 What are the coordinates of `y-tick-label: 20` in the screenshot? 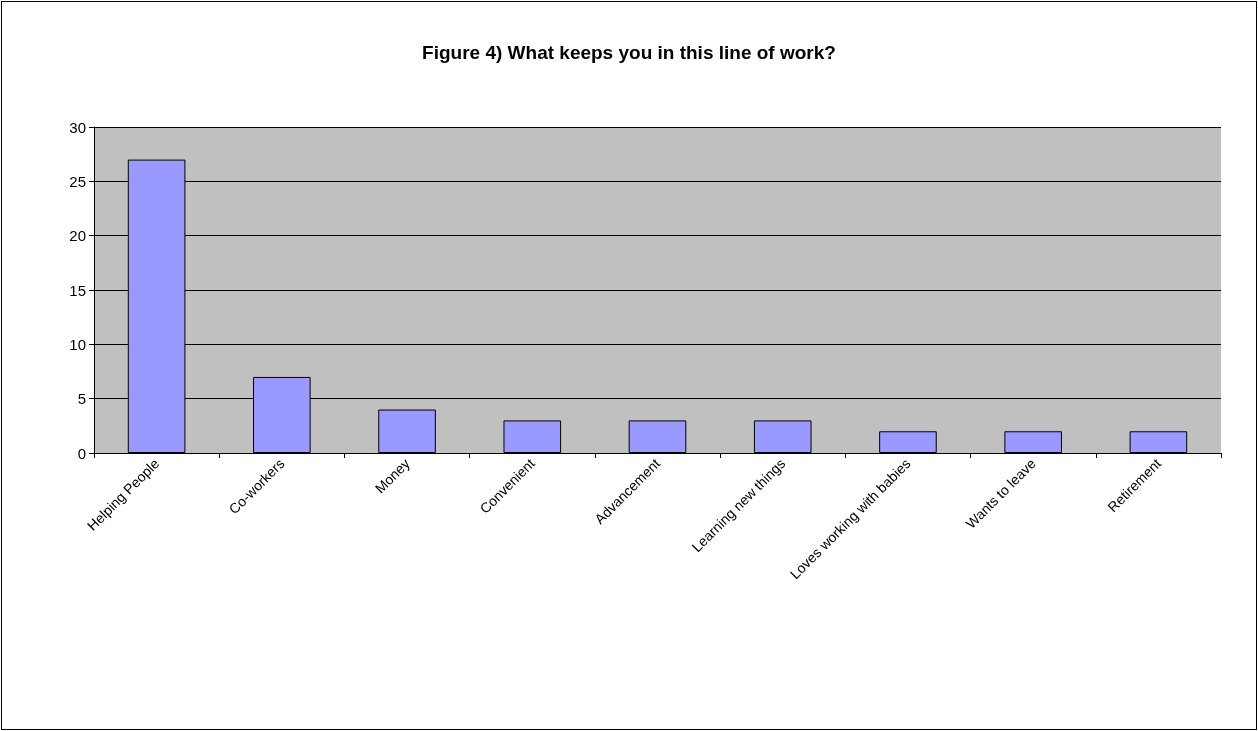 It's located at (77, 236).